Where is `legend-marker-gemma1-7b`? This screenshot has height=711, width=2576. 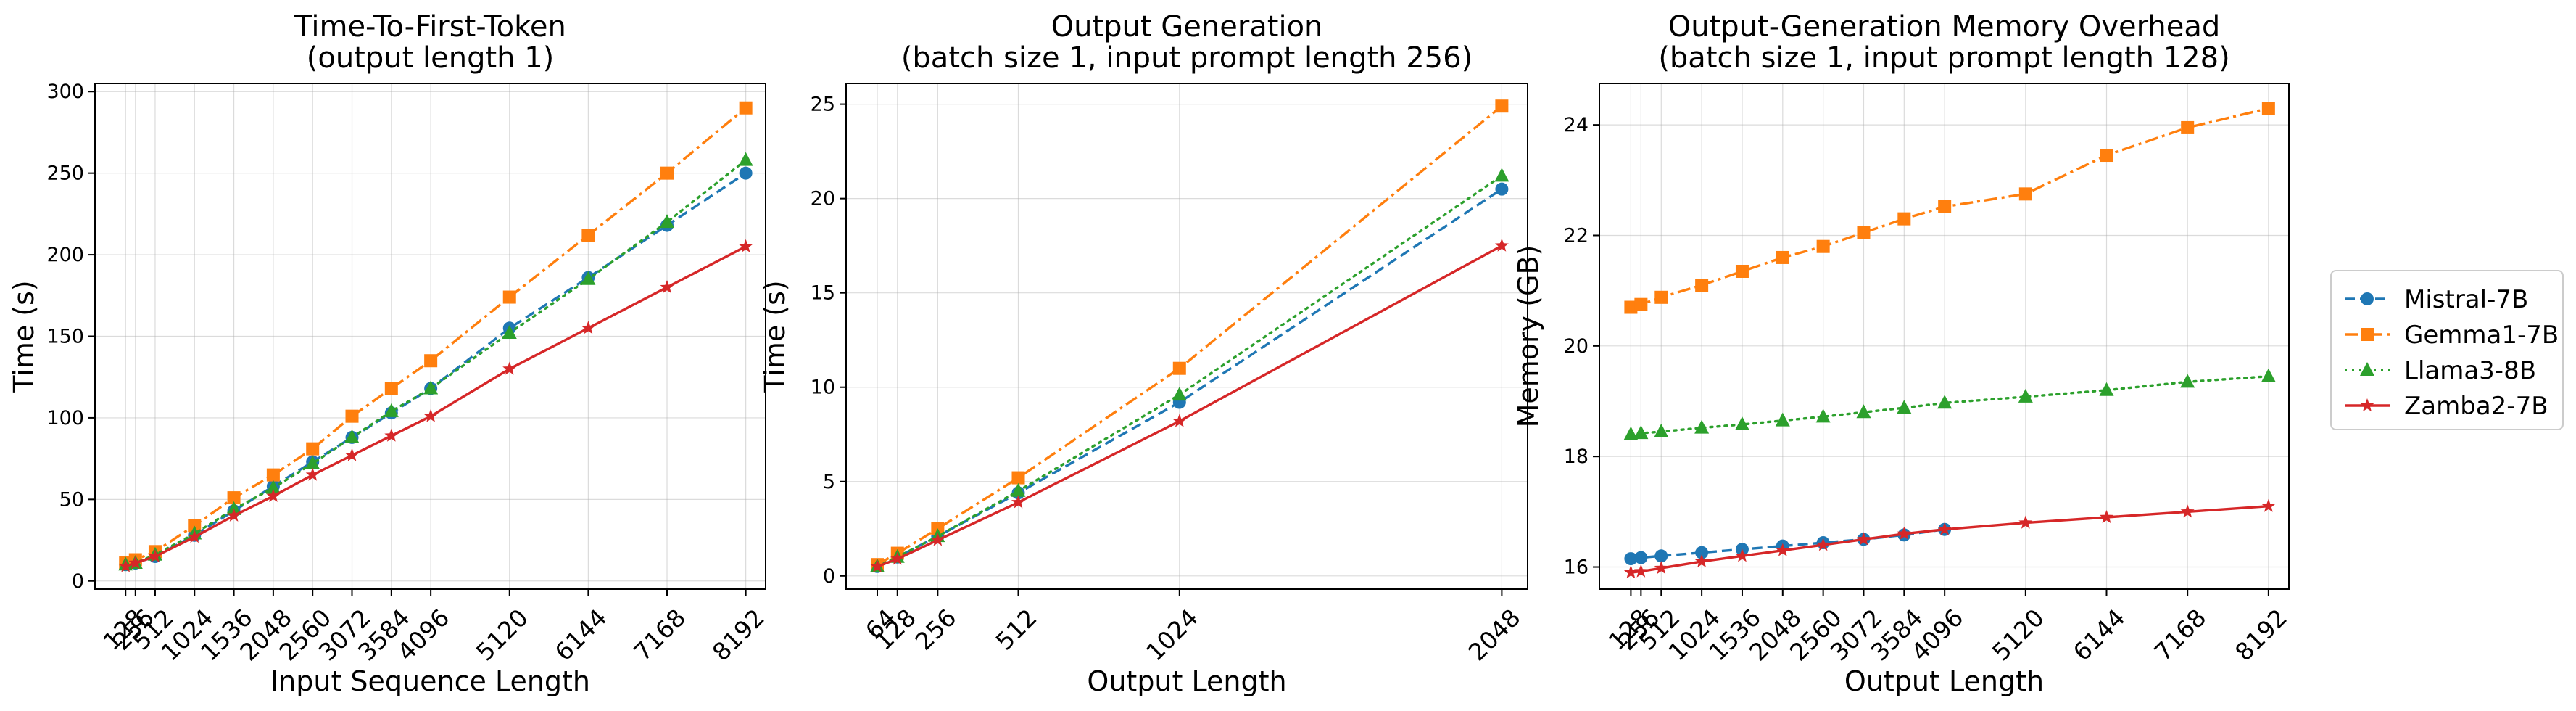
legend-marker-gemma1-7b is located at coordinates (2367, 334).